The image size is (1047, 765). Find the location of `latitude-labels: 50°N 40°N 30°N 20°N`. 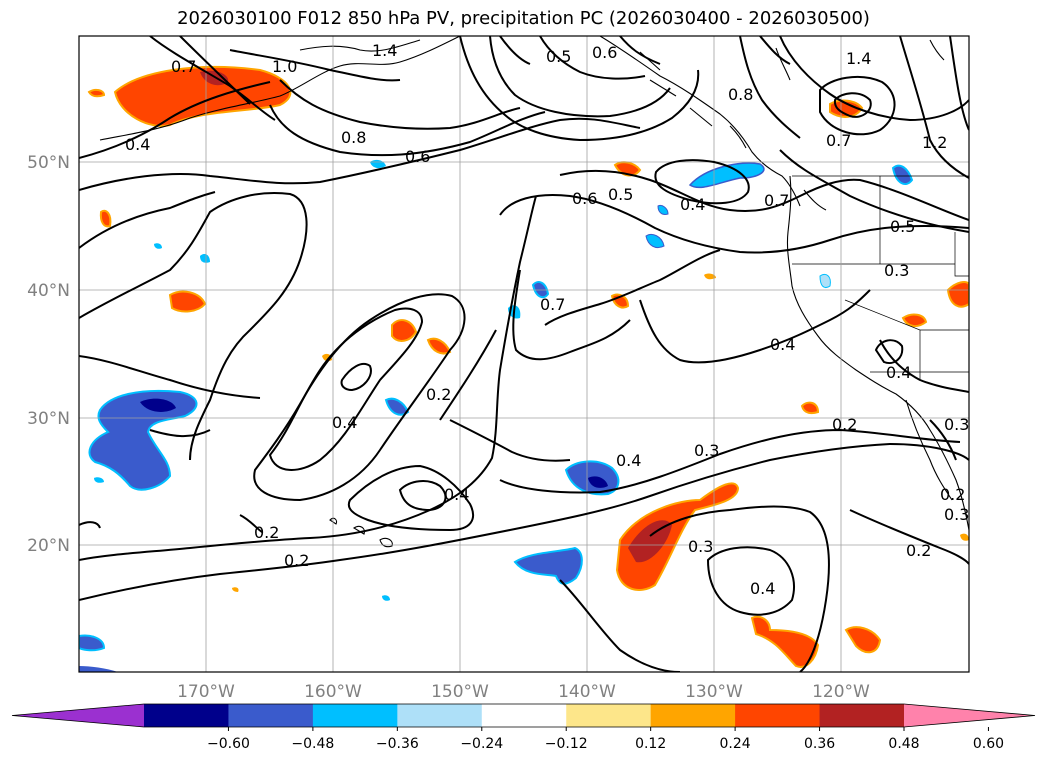

latitude-labels: 50°N 40°N 30°N 20°N is located at coordinates (48, 354).